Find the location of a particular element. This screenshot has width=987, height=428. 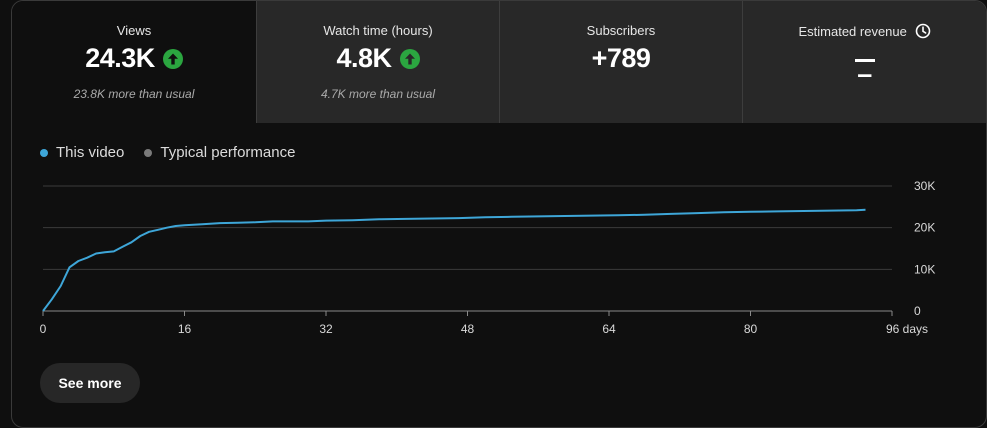

metric-label: Views is located at coordinates (134, 30).